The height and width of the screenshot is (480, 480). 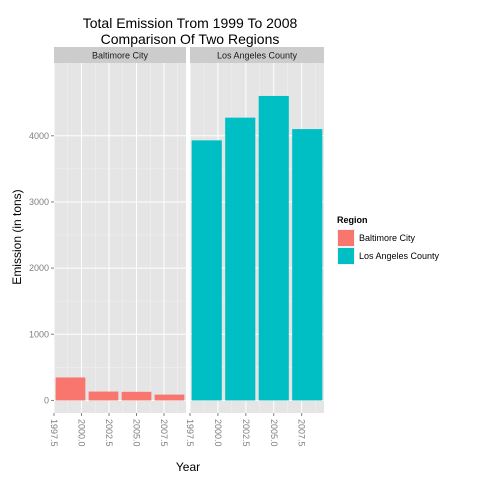 I want to click on y-tick-label: 2000, so click(x=39, y=268).